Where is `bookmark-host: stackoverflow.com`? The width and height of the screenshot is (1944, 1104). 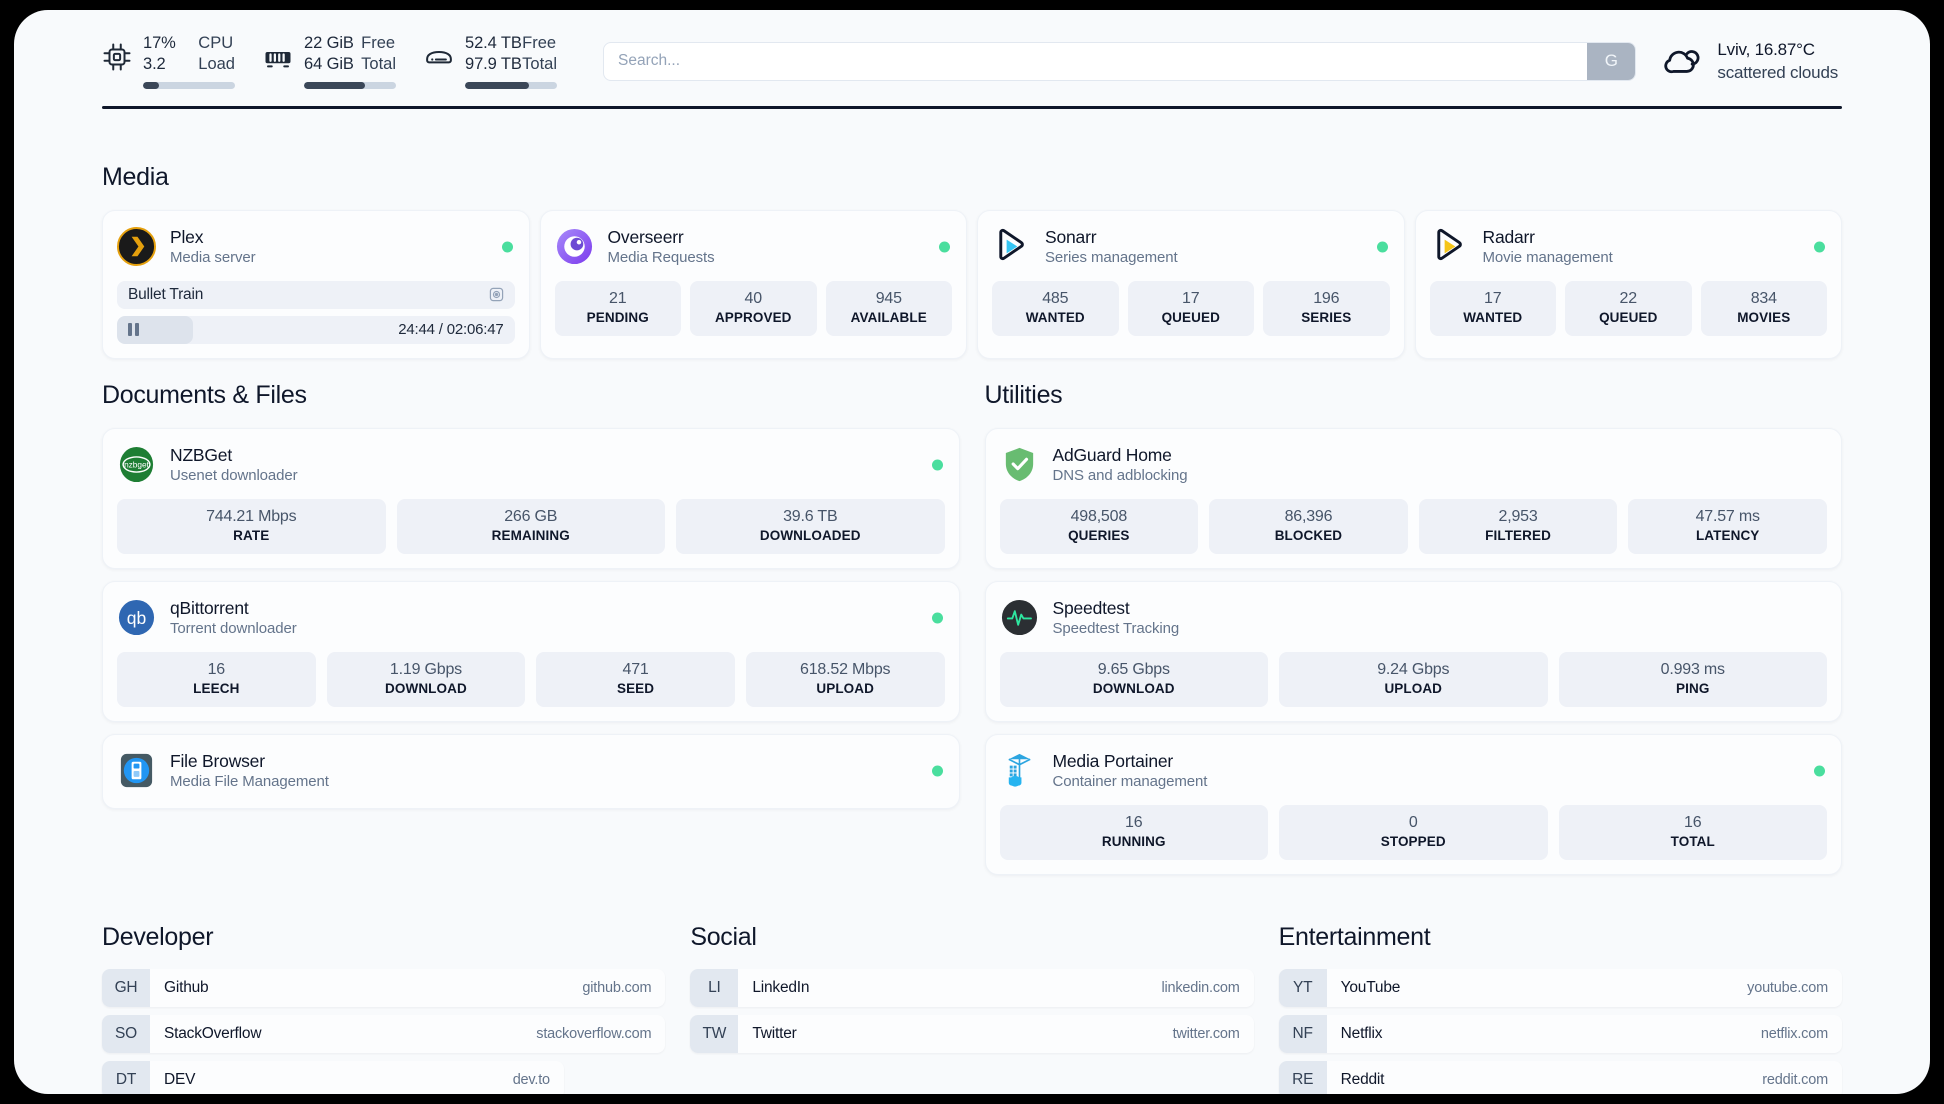 bookmark-host: stackoverflow.com is located at coordinates (594, 1033).